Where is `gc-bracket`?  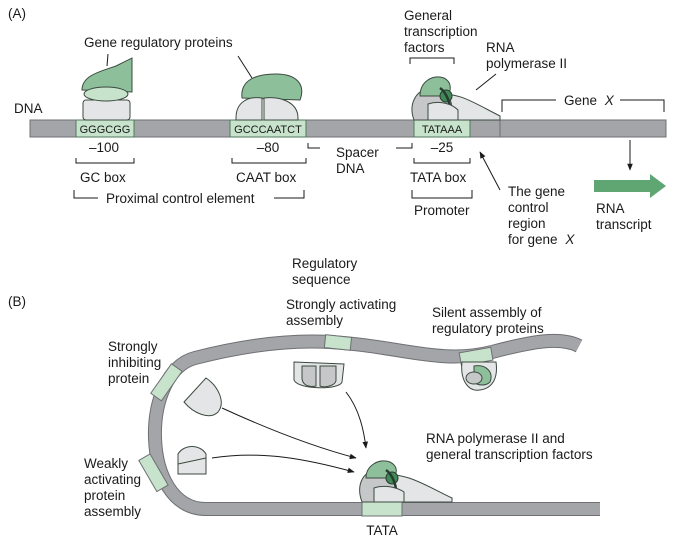
gc-bracket is located at coordinates (105, 161).